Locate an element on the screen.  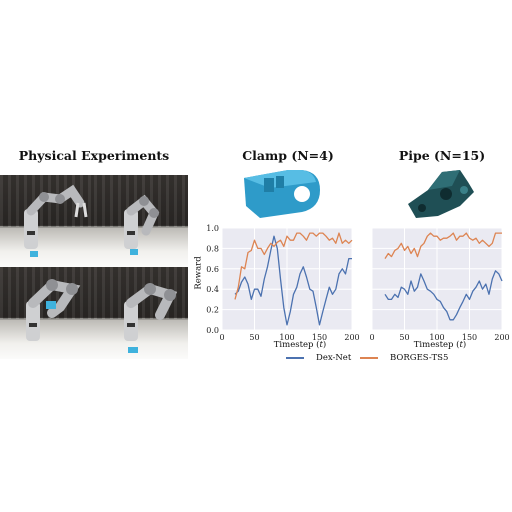
clamp-y-tick-label: 0.0 is located at coordinates (212, 330).